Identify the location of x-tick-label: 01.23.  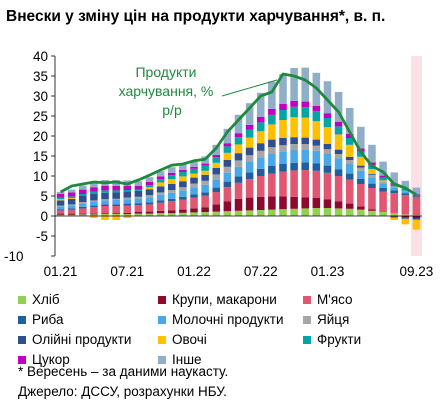
(328, 271).